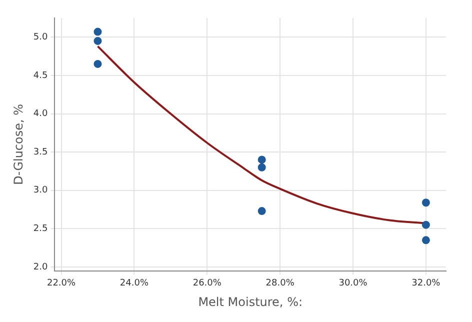 The width and height of the screenshot is (472, 322). What do you see at coordinates (40, 75) in the screenshot?
I see `y-tick-label: 4.5` at bounding box center [40, 75].